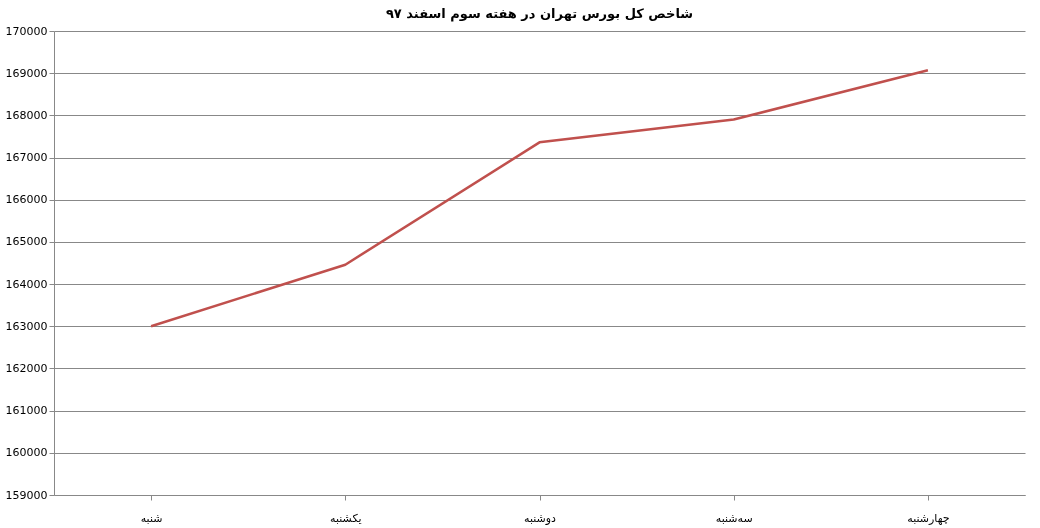 Image resolution: width=1040 pixels, height=528 pixels. What do you see at coordinates (26, 158) in the screenshot?
I see `y-tick-label: 167000` at bounding box center [26, 158].